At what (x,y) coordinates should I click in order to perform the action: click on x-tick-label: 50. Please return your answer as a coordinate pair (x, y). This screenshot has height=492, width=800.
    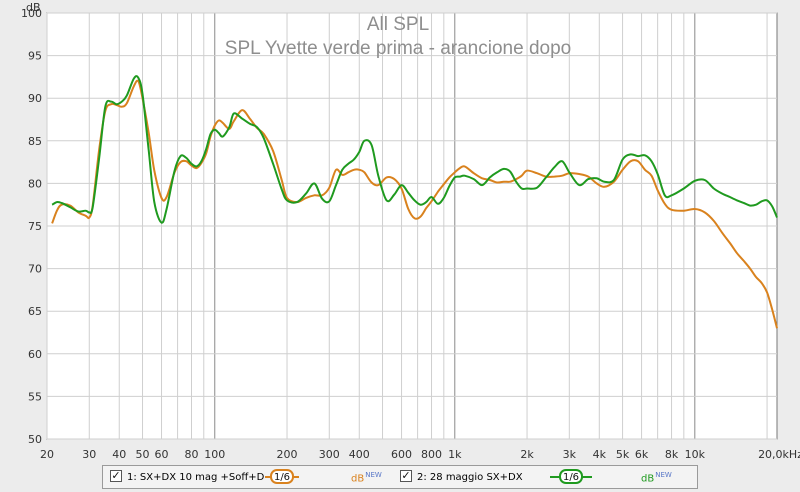
    Looking at the image, I should click on (143, 454).